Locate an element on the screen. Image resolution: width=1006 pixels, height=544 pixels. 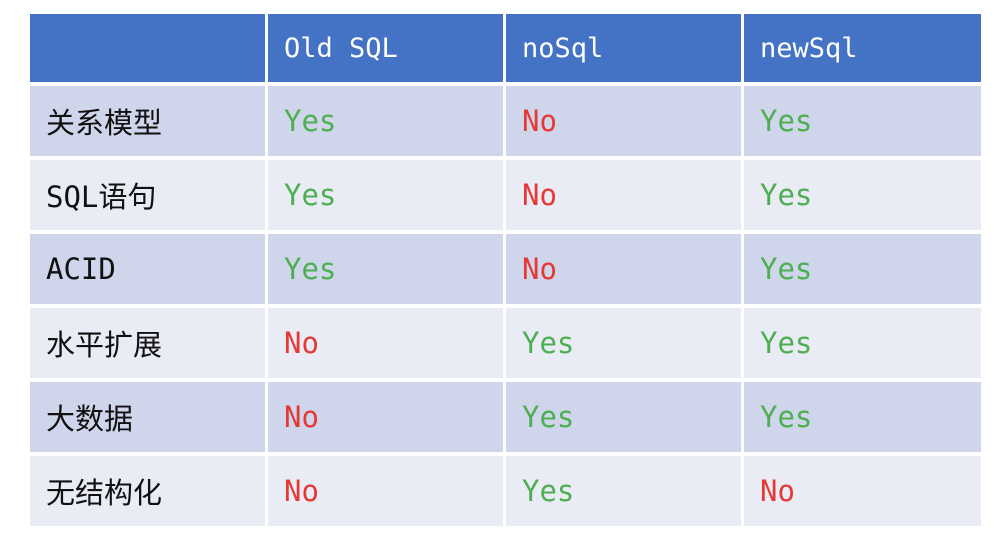
row-label: SQL语句 is located at coordinates (147, 195).